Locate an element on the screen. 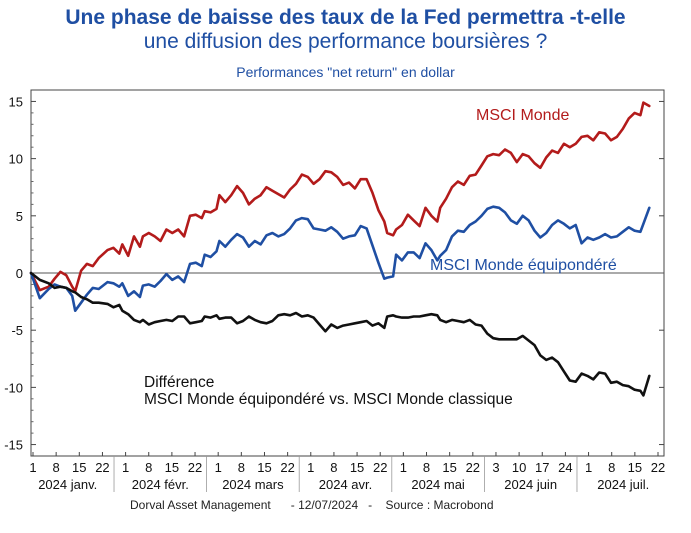 The height and width of the screenshot is (533, 691). label-difference-line1: Différence is located at coordinates (179, 382).